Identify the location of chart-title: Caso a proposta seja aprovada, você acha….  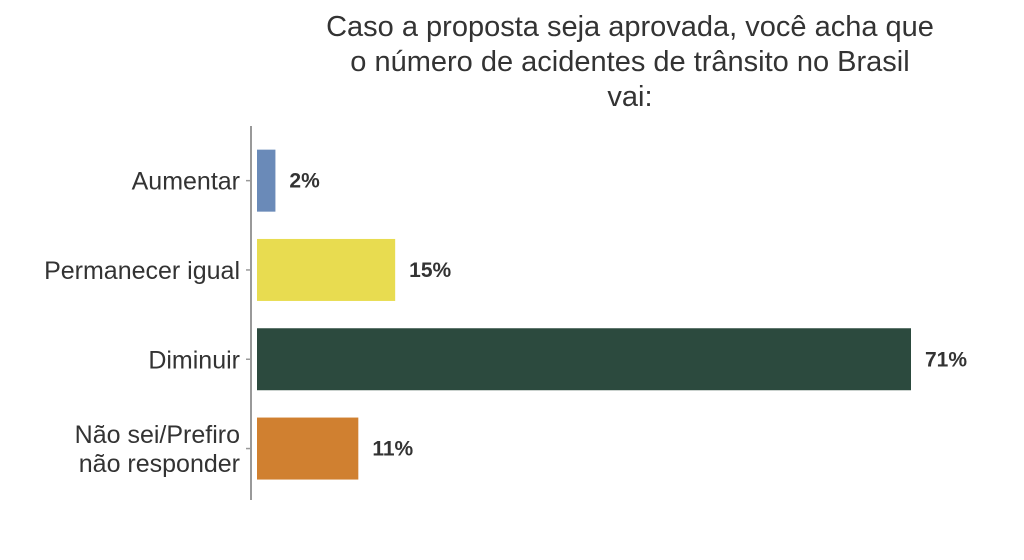
(630, 62).